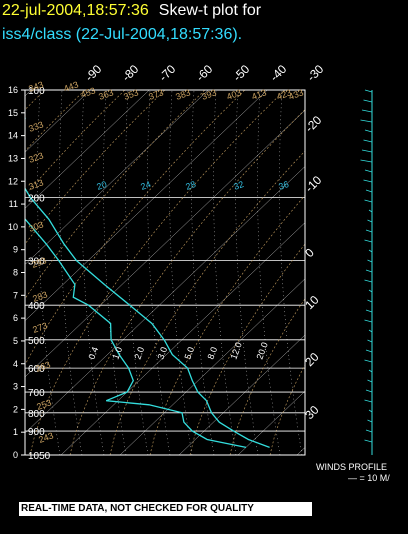 The image size is (408, 534). I want to click on temp-top-tick--70: -70, so click(167, 73).